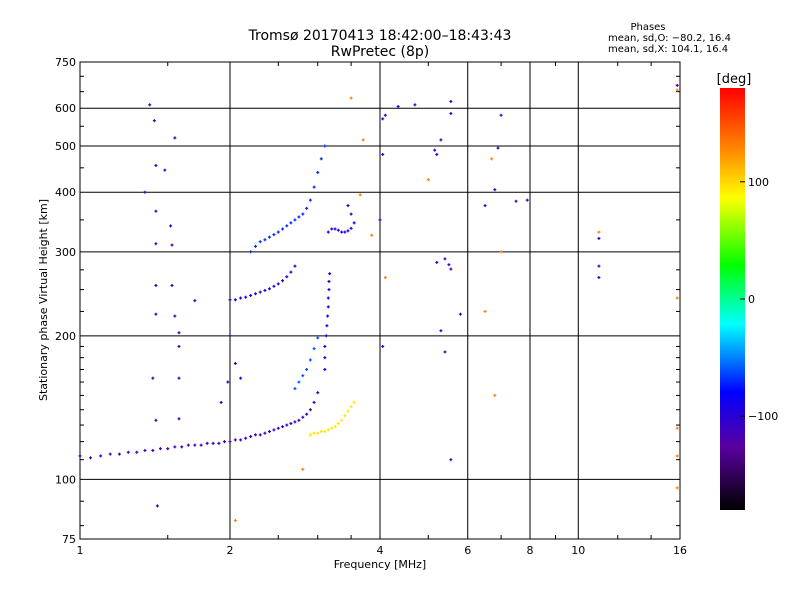 The width and height of the screenshot is (800, 600). Describe the element at coordinates (380, 564) in the screenshot. I see `x-axis-label: Frequency [MHz]` at that location.